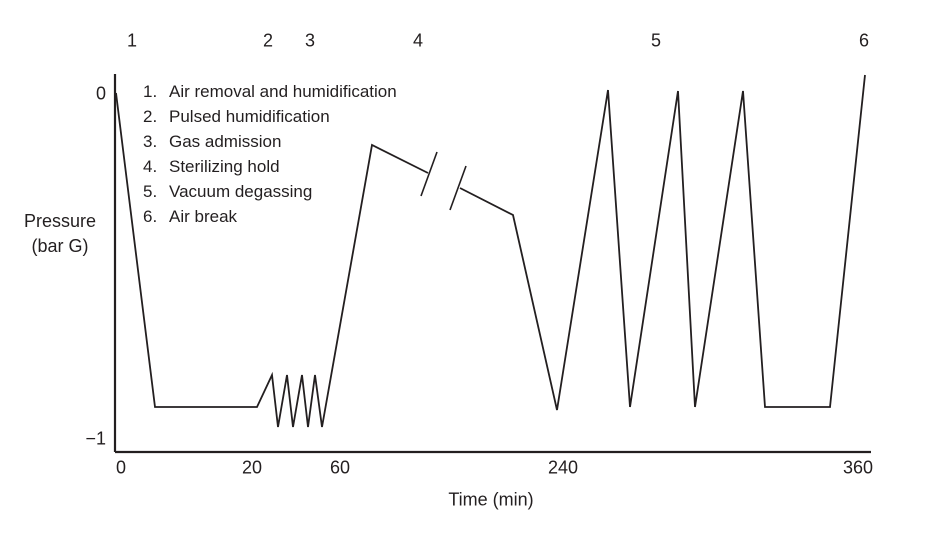 This screenshot has width=937, height=534. Describe the element at coordinates (100, 93) in the screenshot. I see `y-tick-zero: 0` at that location.